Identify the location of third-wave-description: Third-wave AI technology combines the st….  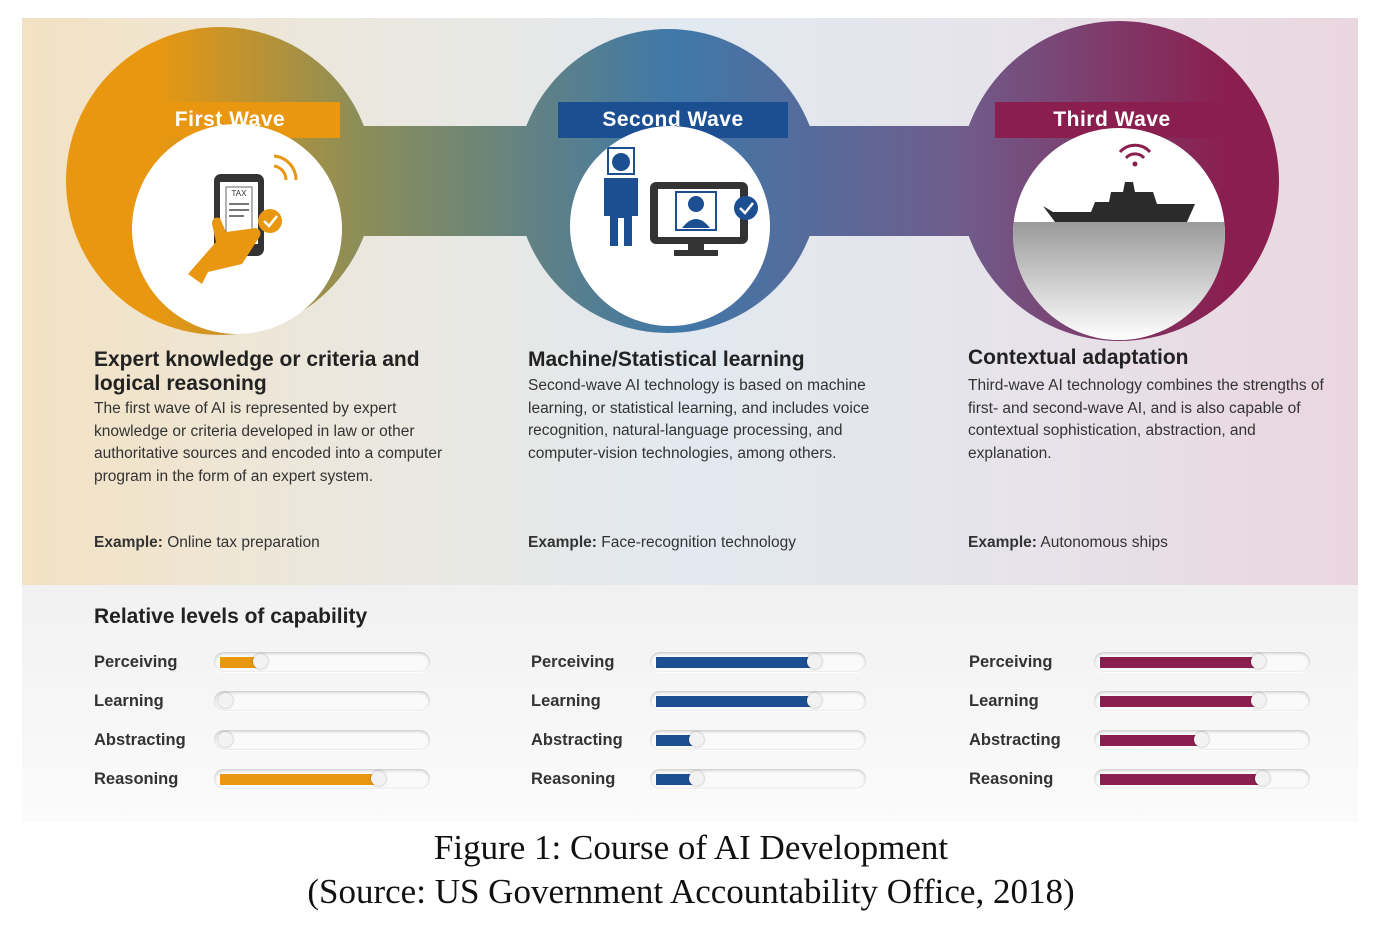
(1146, 419).